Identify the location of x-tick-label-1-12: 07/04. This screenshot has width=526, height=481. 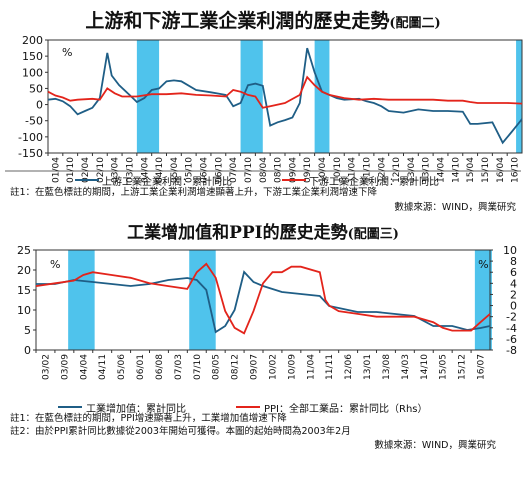
(234, 170).